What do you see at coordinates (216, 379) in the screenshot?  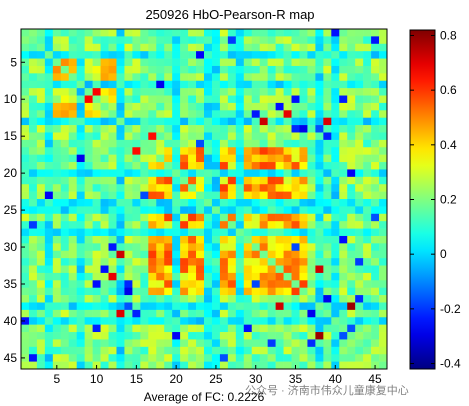 I see `x-tick-label: 25` at bounding box center [216, 379].